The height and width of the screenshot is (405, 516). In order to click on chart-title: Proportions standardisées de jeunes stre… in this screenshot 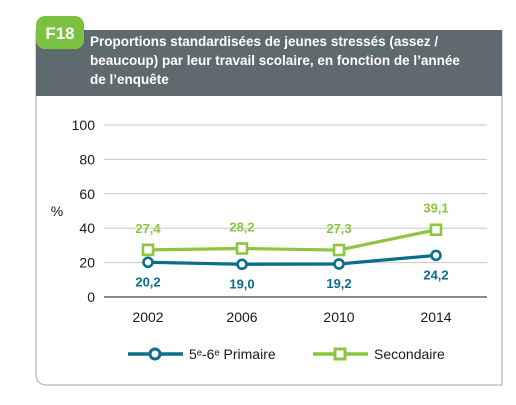, I will do `click(277, 60)`.